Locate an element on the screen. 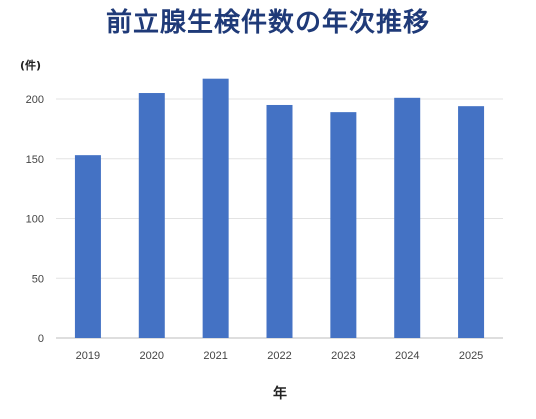 This screenshot has width=536, height=419. x-tick-label: 2019 is located at coordinates (88, 356).